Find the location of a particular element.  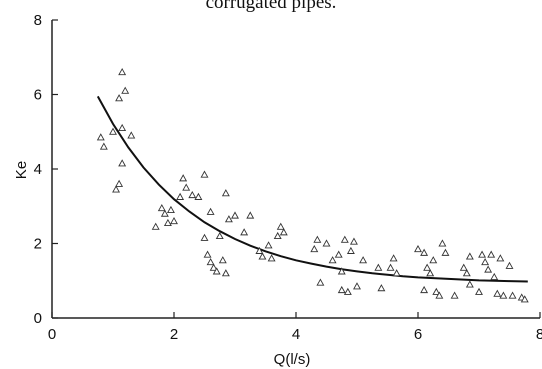

x-tick-label: 6 is located at coordinates (418, 334).